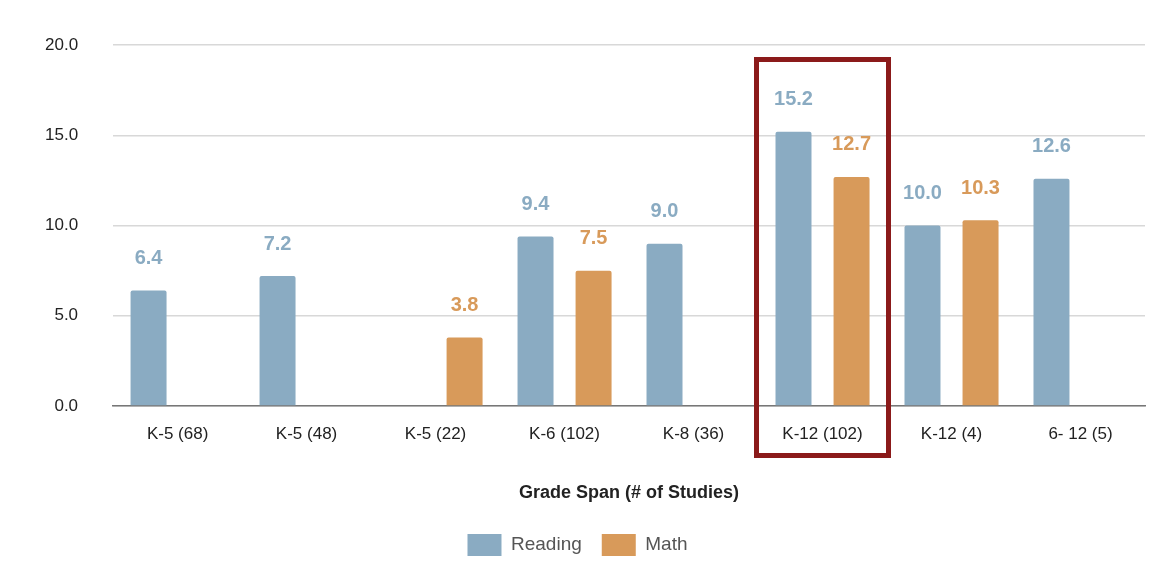 This screenshot has height=566, width=1150. Describe the element at coordinates (852, 143) in the screenshot. I see `data-label: 12.7` at that location.